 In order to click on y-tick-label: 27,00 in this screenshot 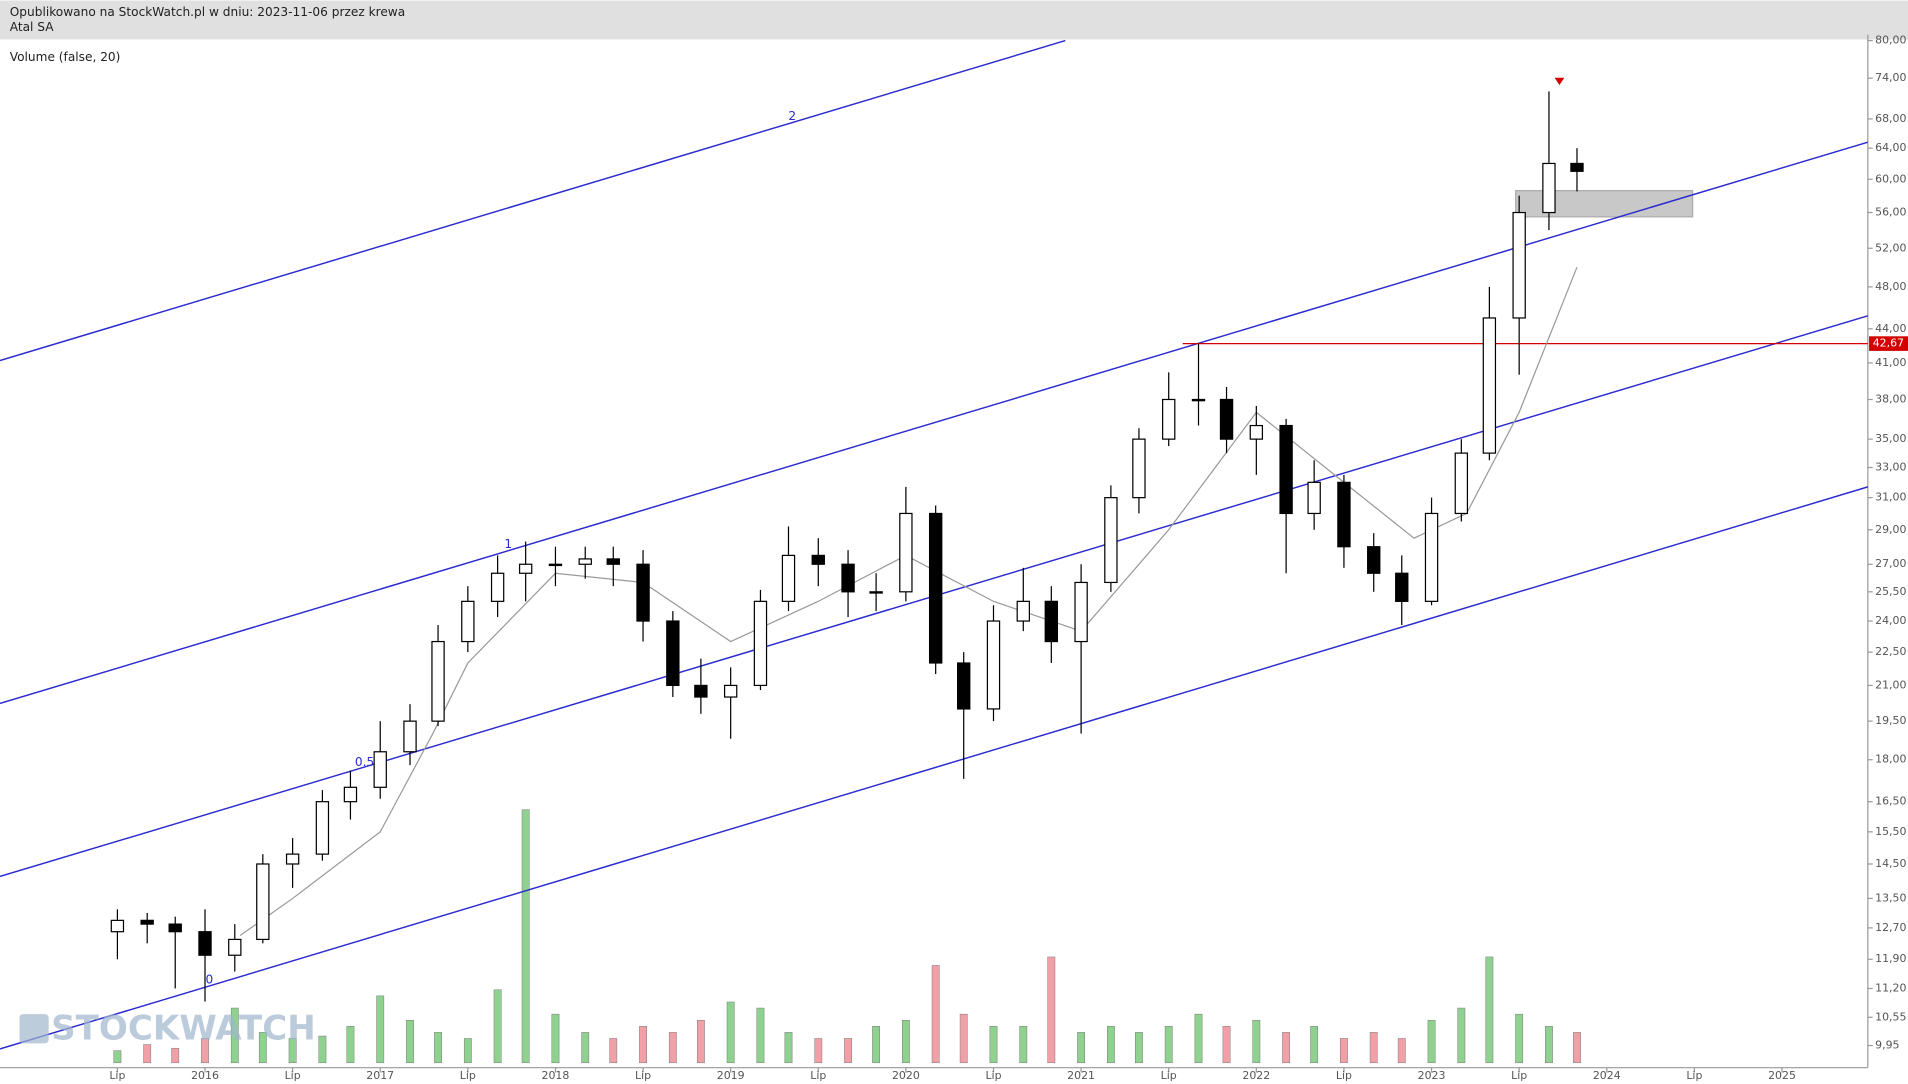, I will do `click(1890, 563)`.